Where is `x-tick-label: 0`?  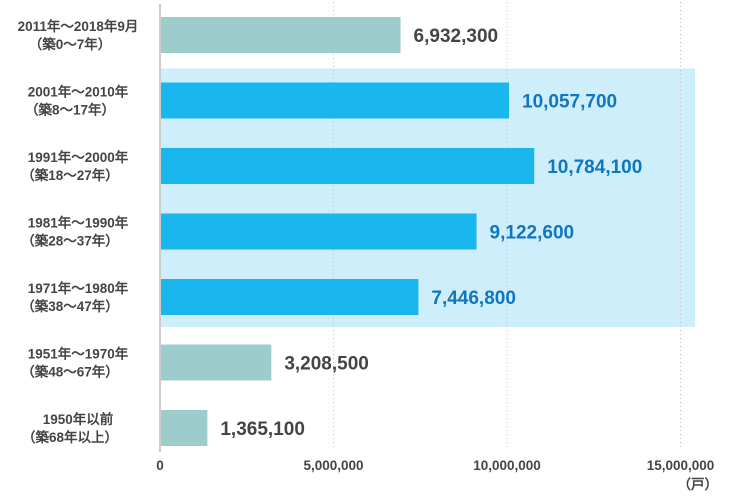
x-tick-label: 0 is located at coordinates (160, 465).